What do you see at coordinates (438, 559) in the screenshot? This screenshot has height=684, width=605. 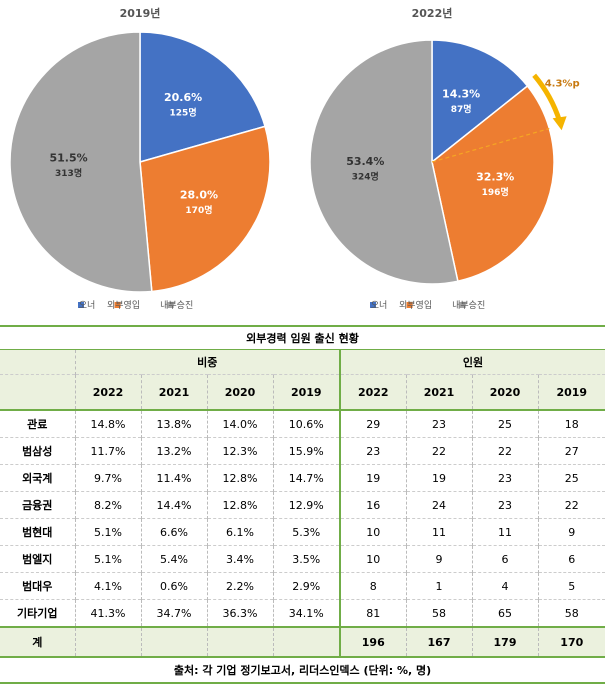 I see `table-cell: 9` at bounding box center [438, 559].